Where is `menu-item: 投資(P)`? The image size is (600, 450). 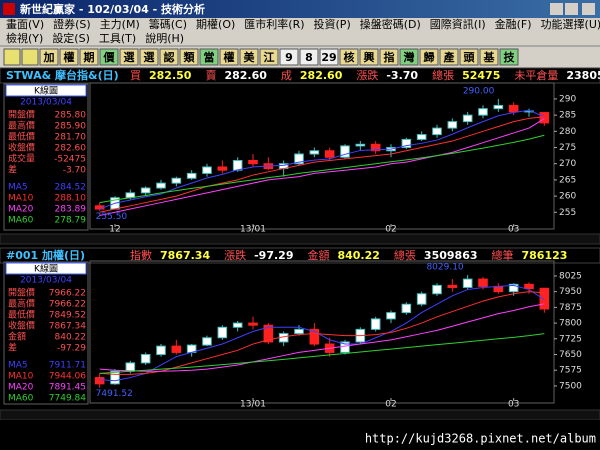
menu-item: 投資(P) is located at coordinates (332, 24).